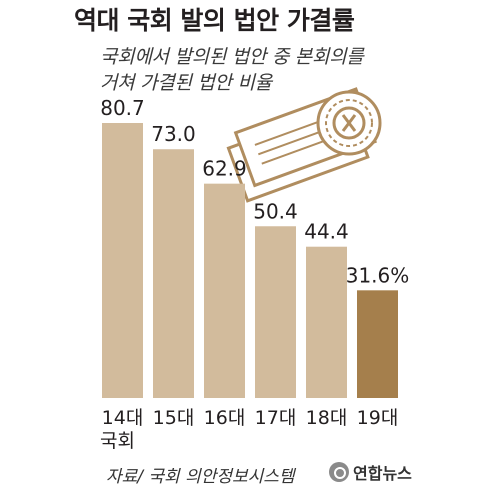 Image resolution: width=500 pixels, height=489 pixels. Describe the element at coordinates (232, 70) in the screenshot. I see `chart-subtitle: 국회에서 발의된 법안 중 본회의를 거쳐 가결된 법안 비율` at that location.